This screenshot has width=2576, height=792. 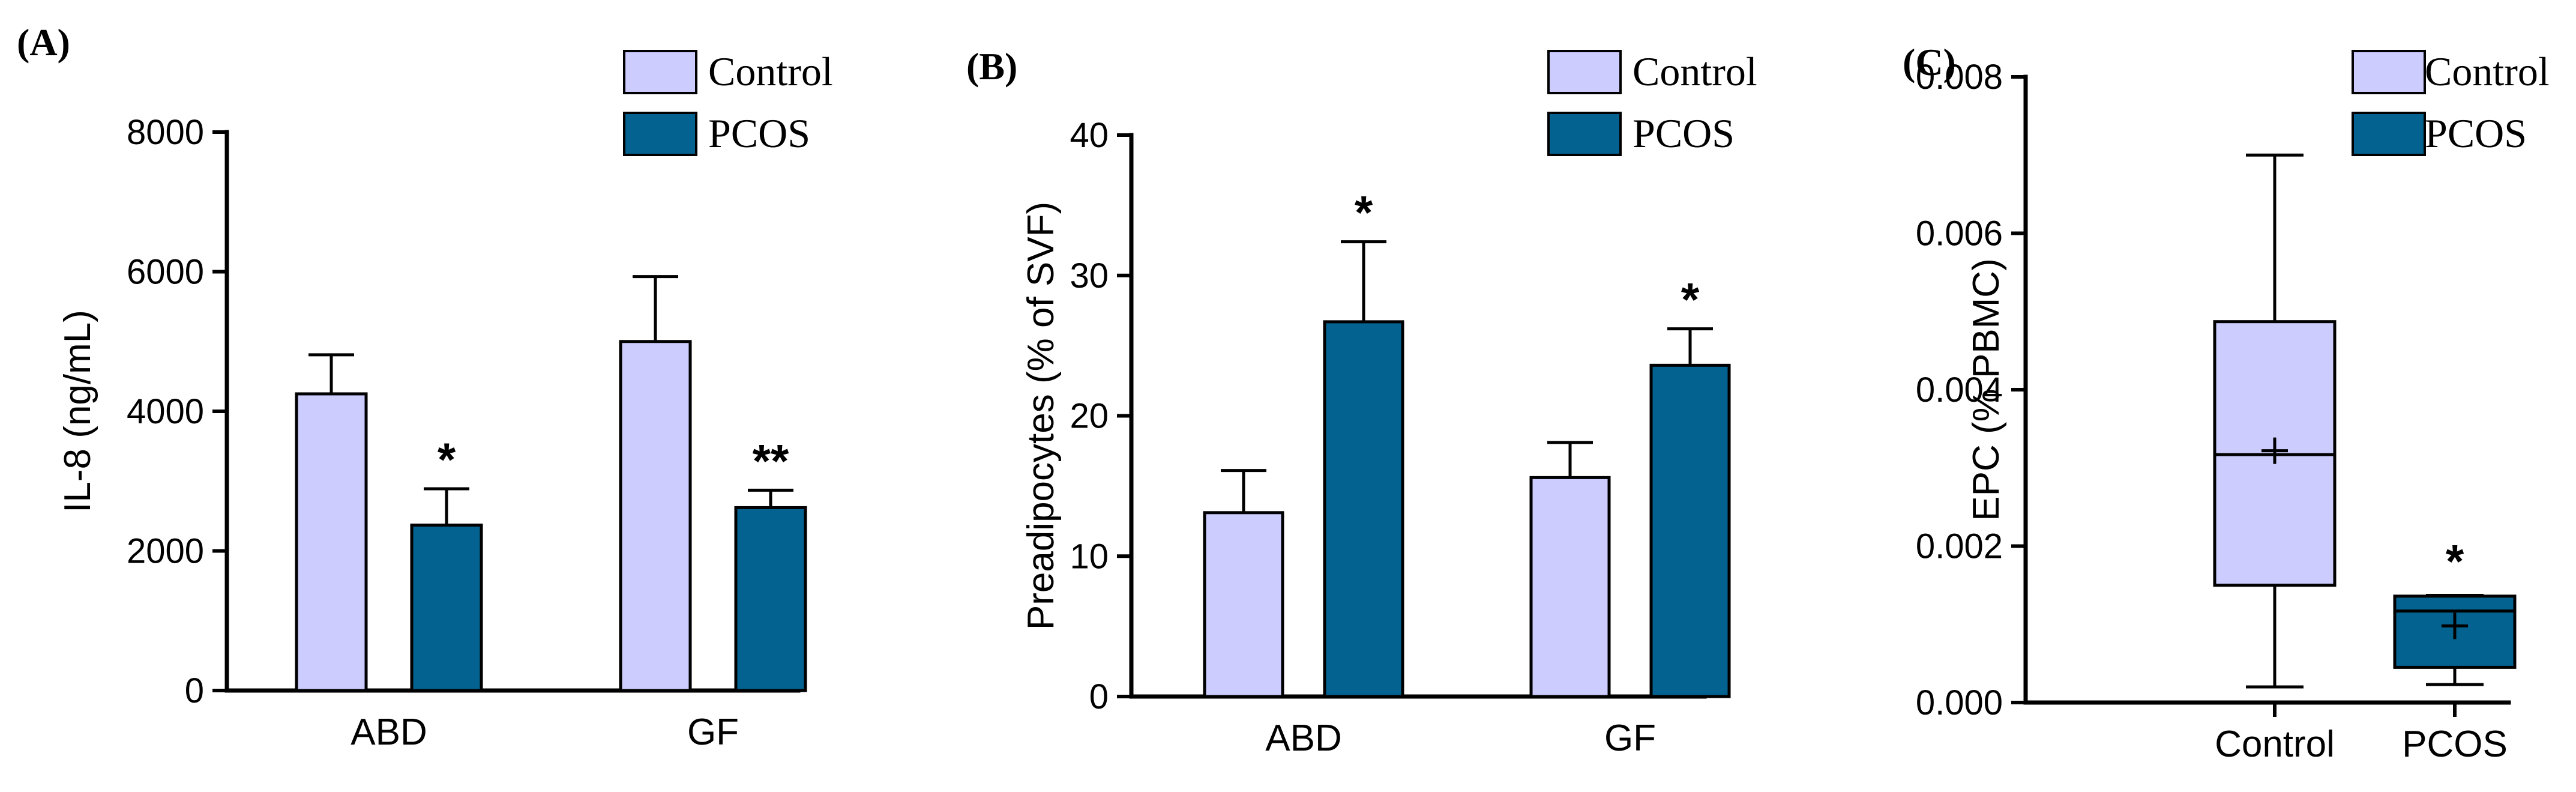 What do you see at coordinates (1089, 416) in the screenshot?
I see `y-tick-label: 20` at bounding box center [1089, 416].